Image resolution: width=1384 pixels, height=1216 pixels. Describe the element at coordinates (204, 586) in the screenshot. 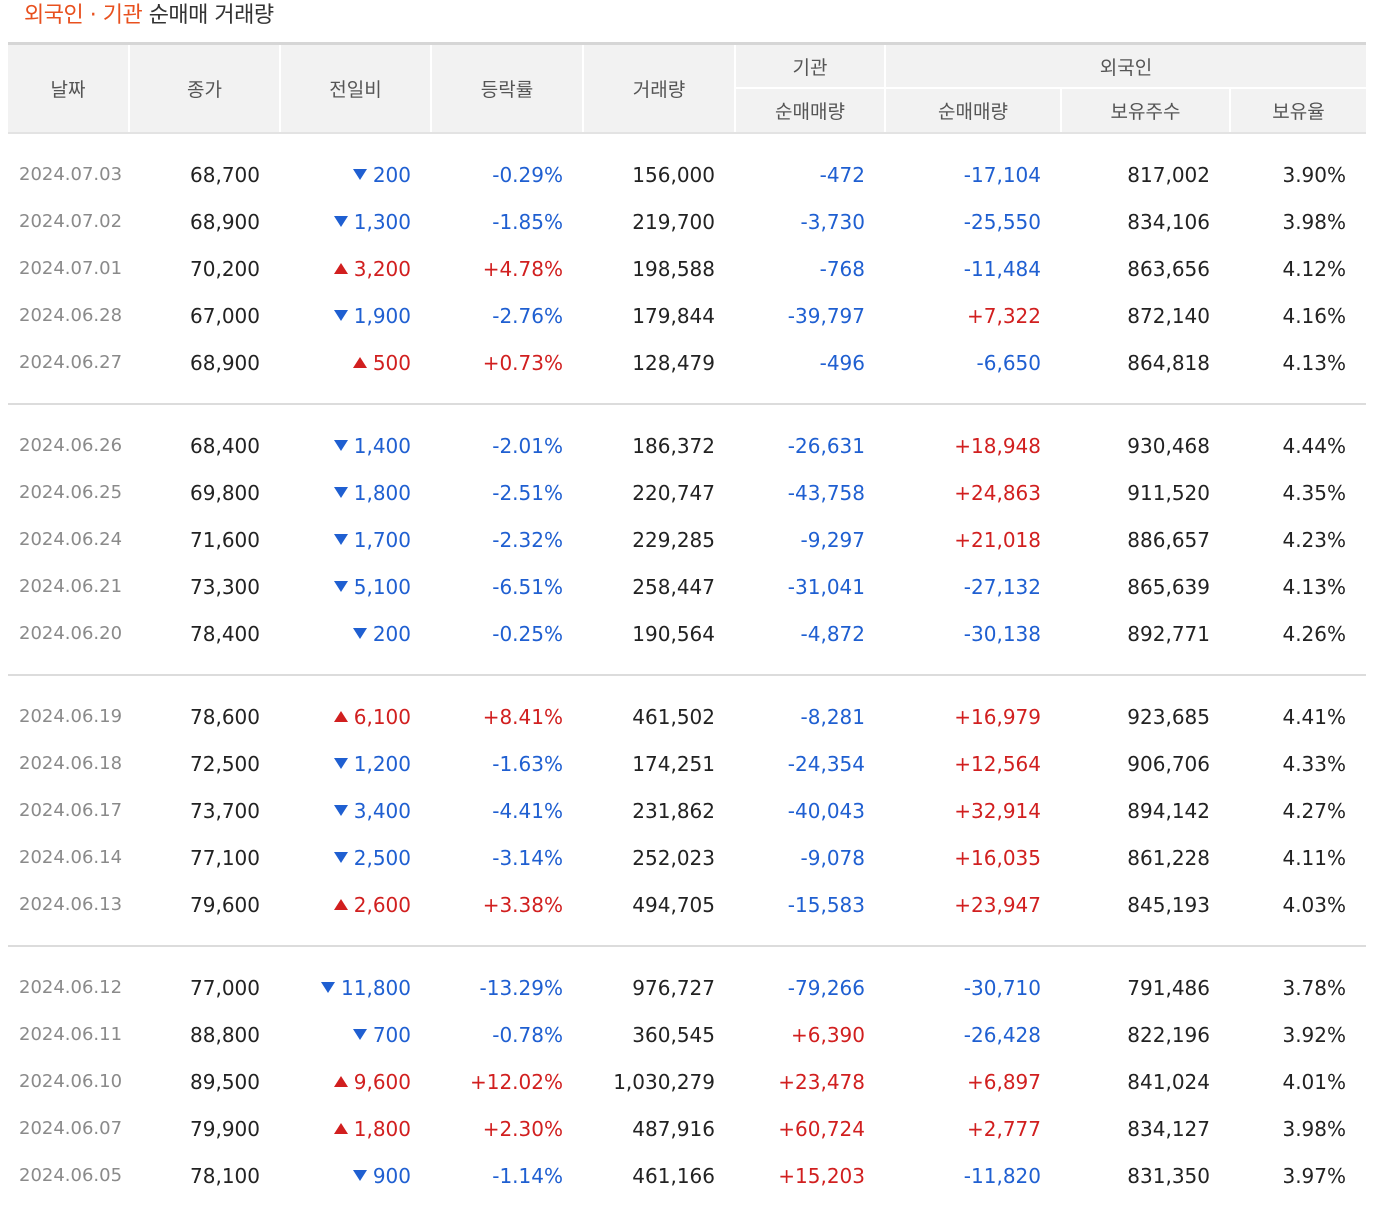

I see `cell-close: 73,300` at that location.